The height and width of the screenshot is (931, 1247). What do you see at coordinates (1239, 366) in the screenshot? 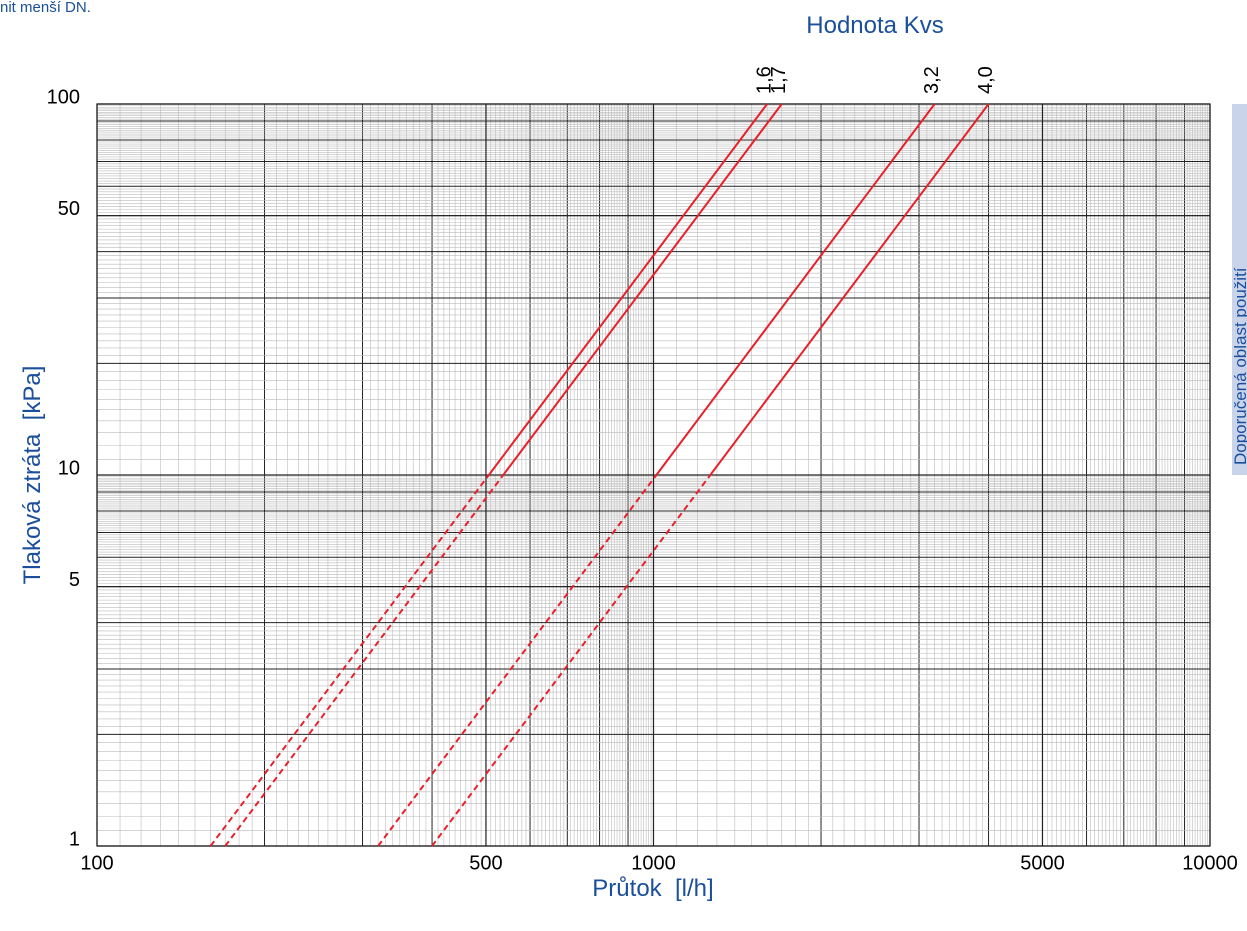
I see `side-label: Doporučená oblast použití` at bounding box center [1239, 366].